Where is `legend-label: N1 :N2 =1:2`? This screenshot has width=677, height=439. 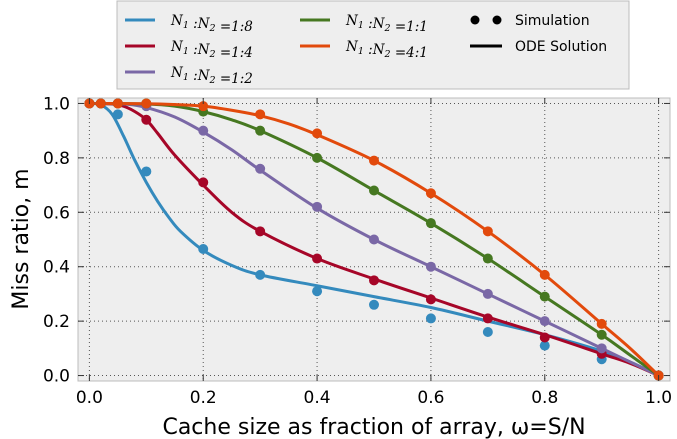
legend-label: N1 :N2 =1:2 is located at coordinates (211, 76).